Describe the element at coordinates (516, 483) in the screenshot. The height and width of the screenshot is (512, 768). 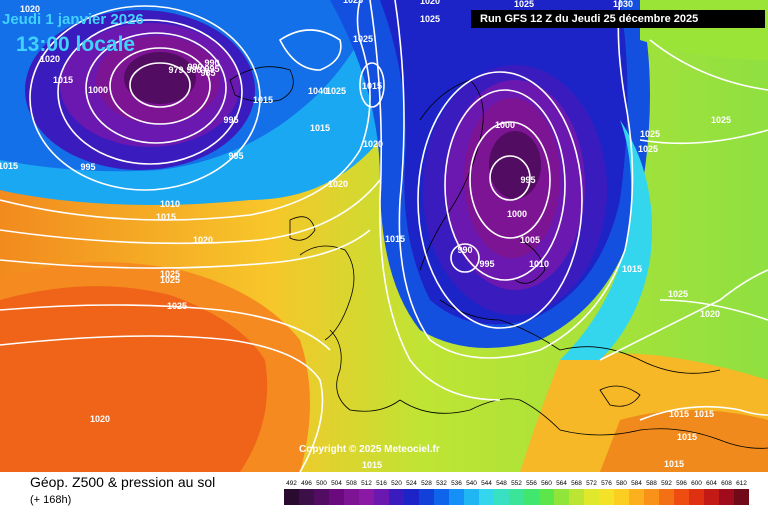
I see `legend-label: 552` at that location.